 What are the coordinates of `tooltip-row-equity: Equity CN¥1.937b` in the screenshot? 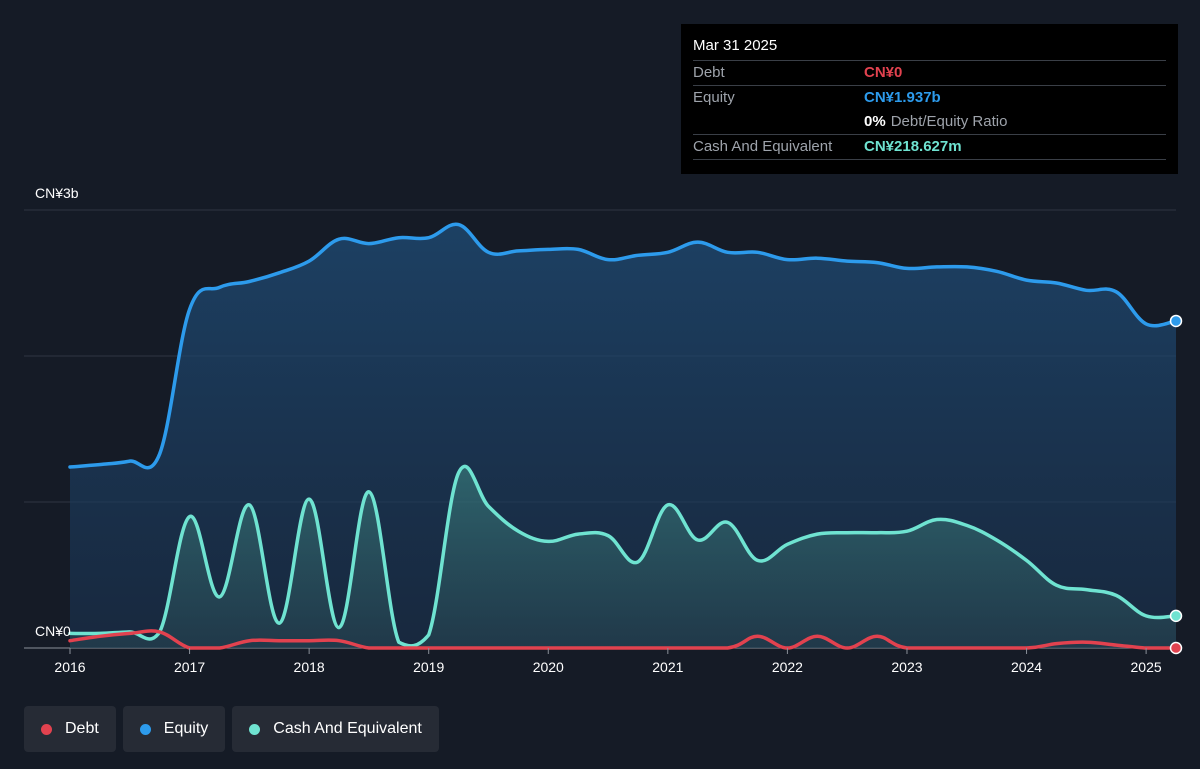 It's located at (929, 97).